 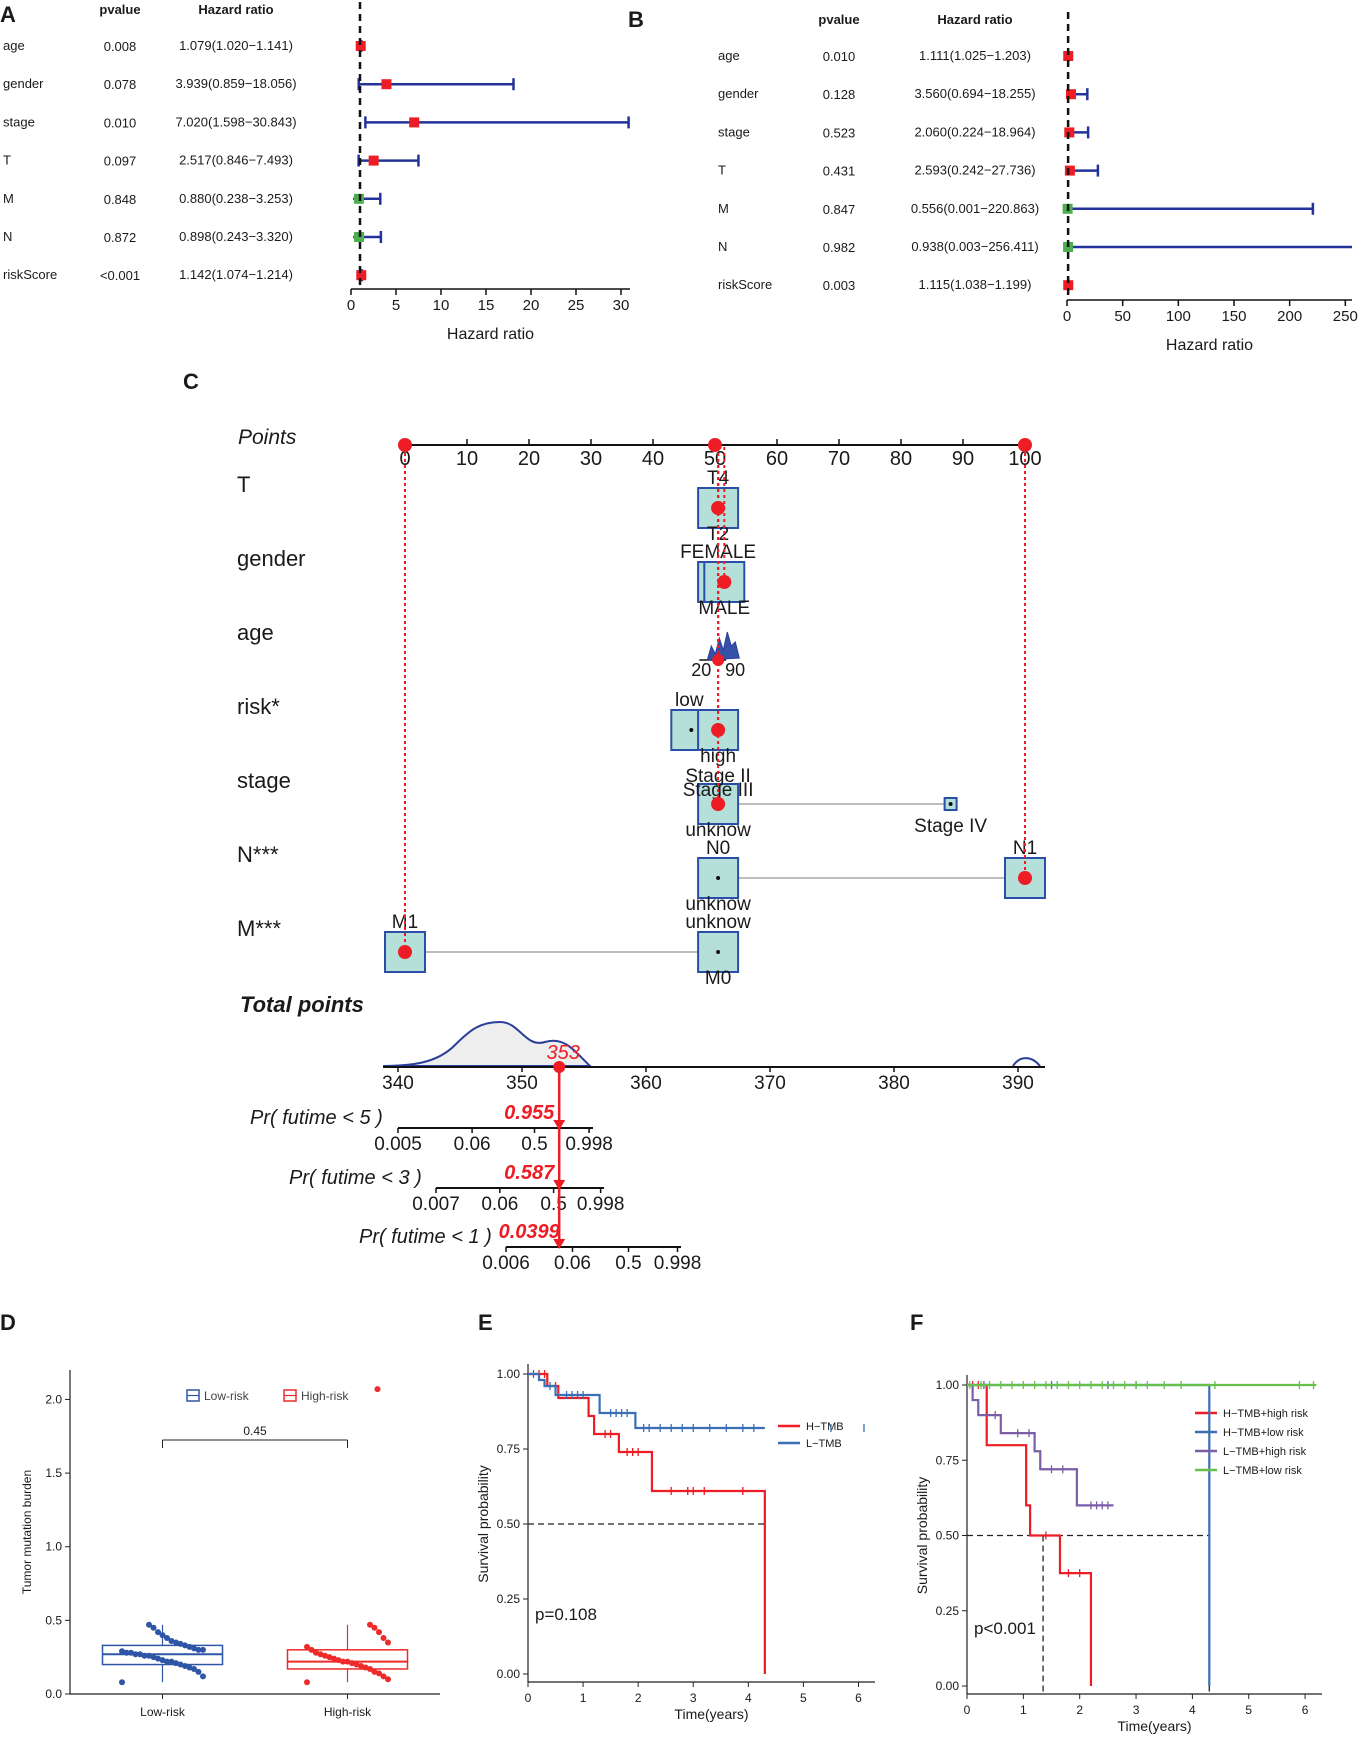 I want to click on level-label: low, so click(x=689, y=700).